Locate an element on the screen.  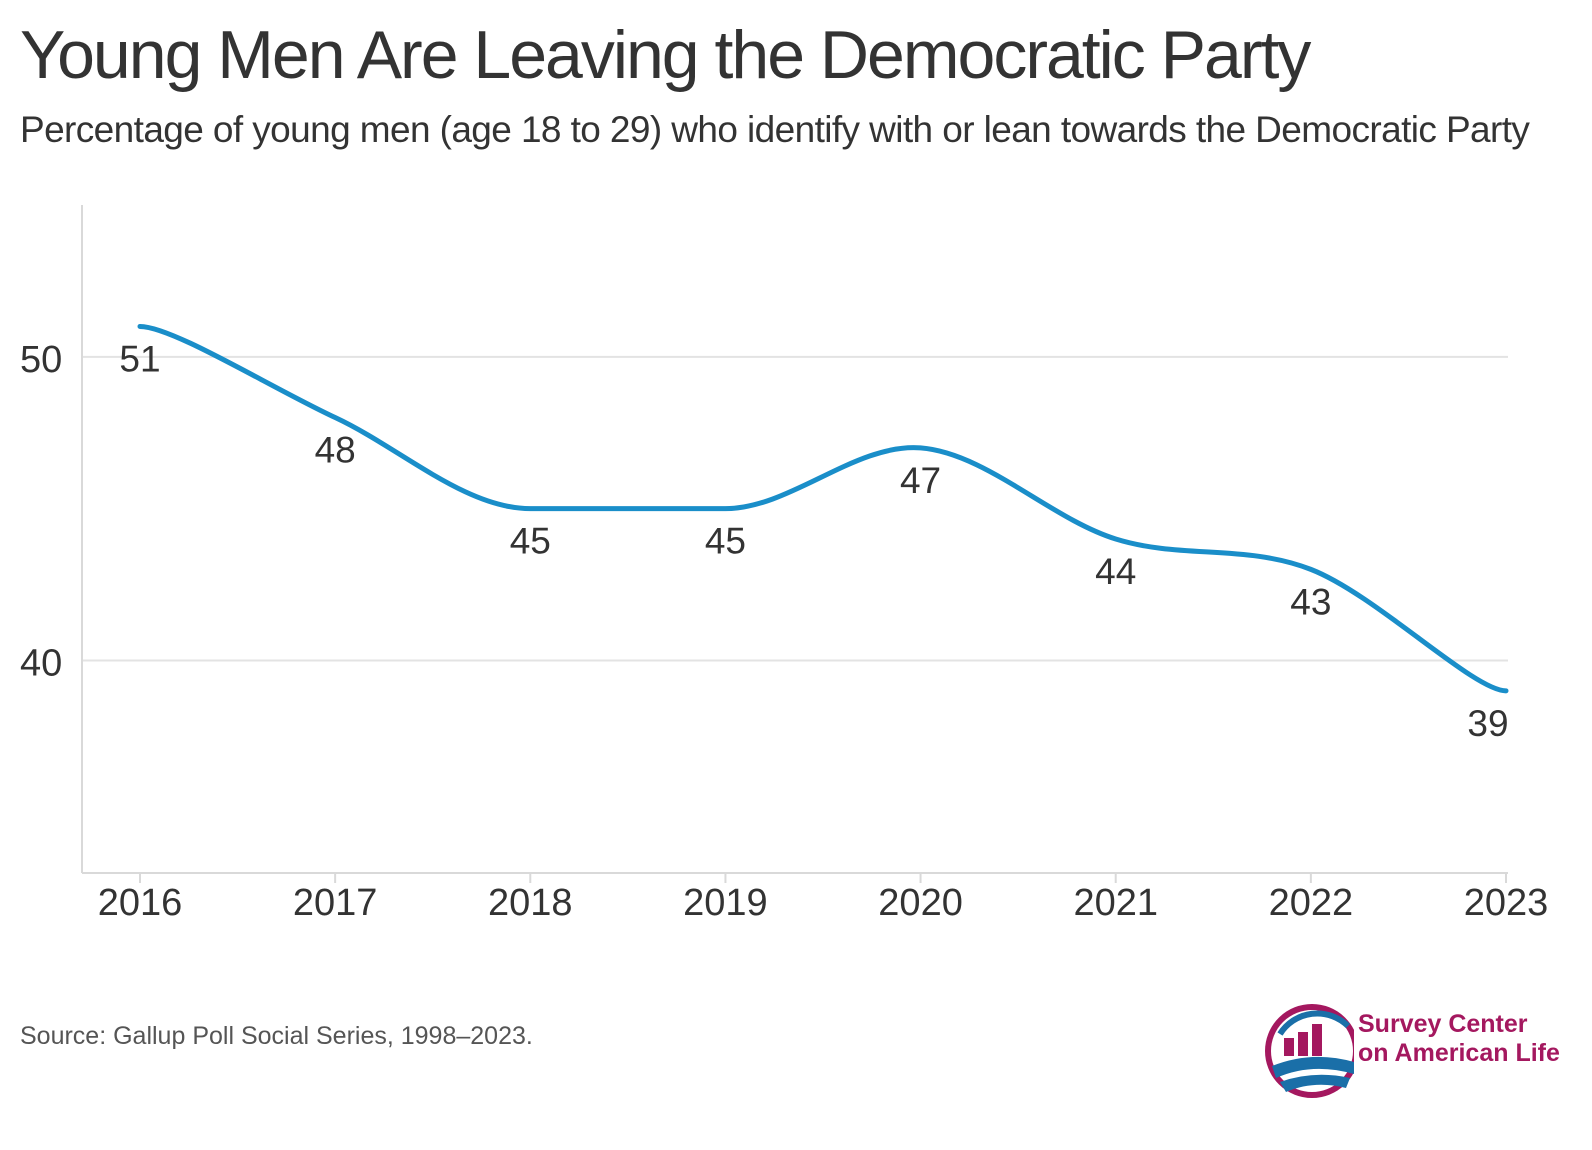
data-label: 43 is located at coordinates (1310, 601).